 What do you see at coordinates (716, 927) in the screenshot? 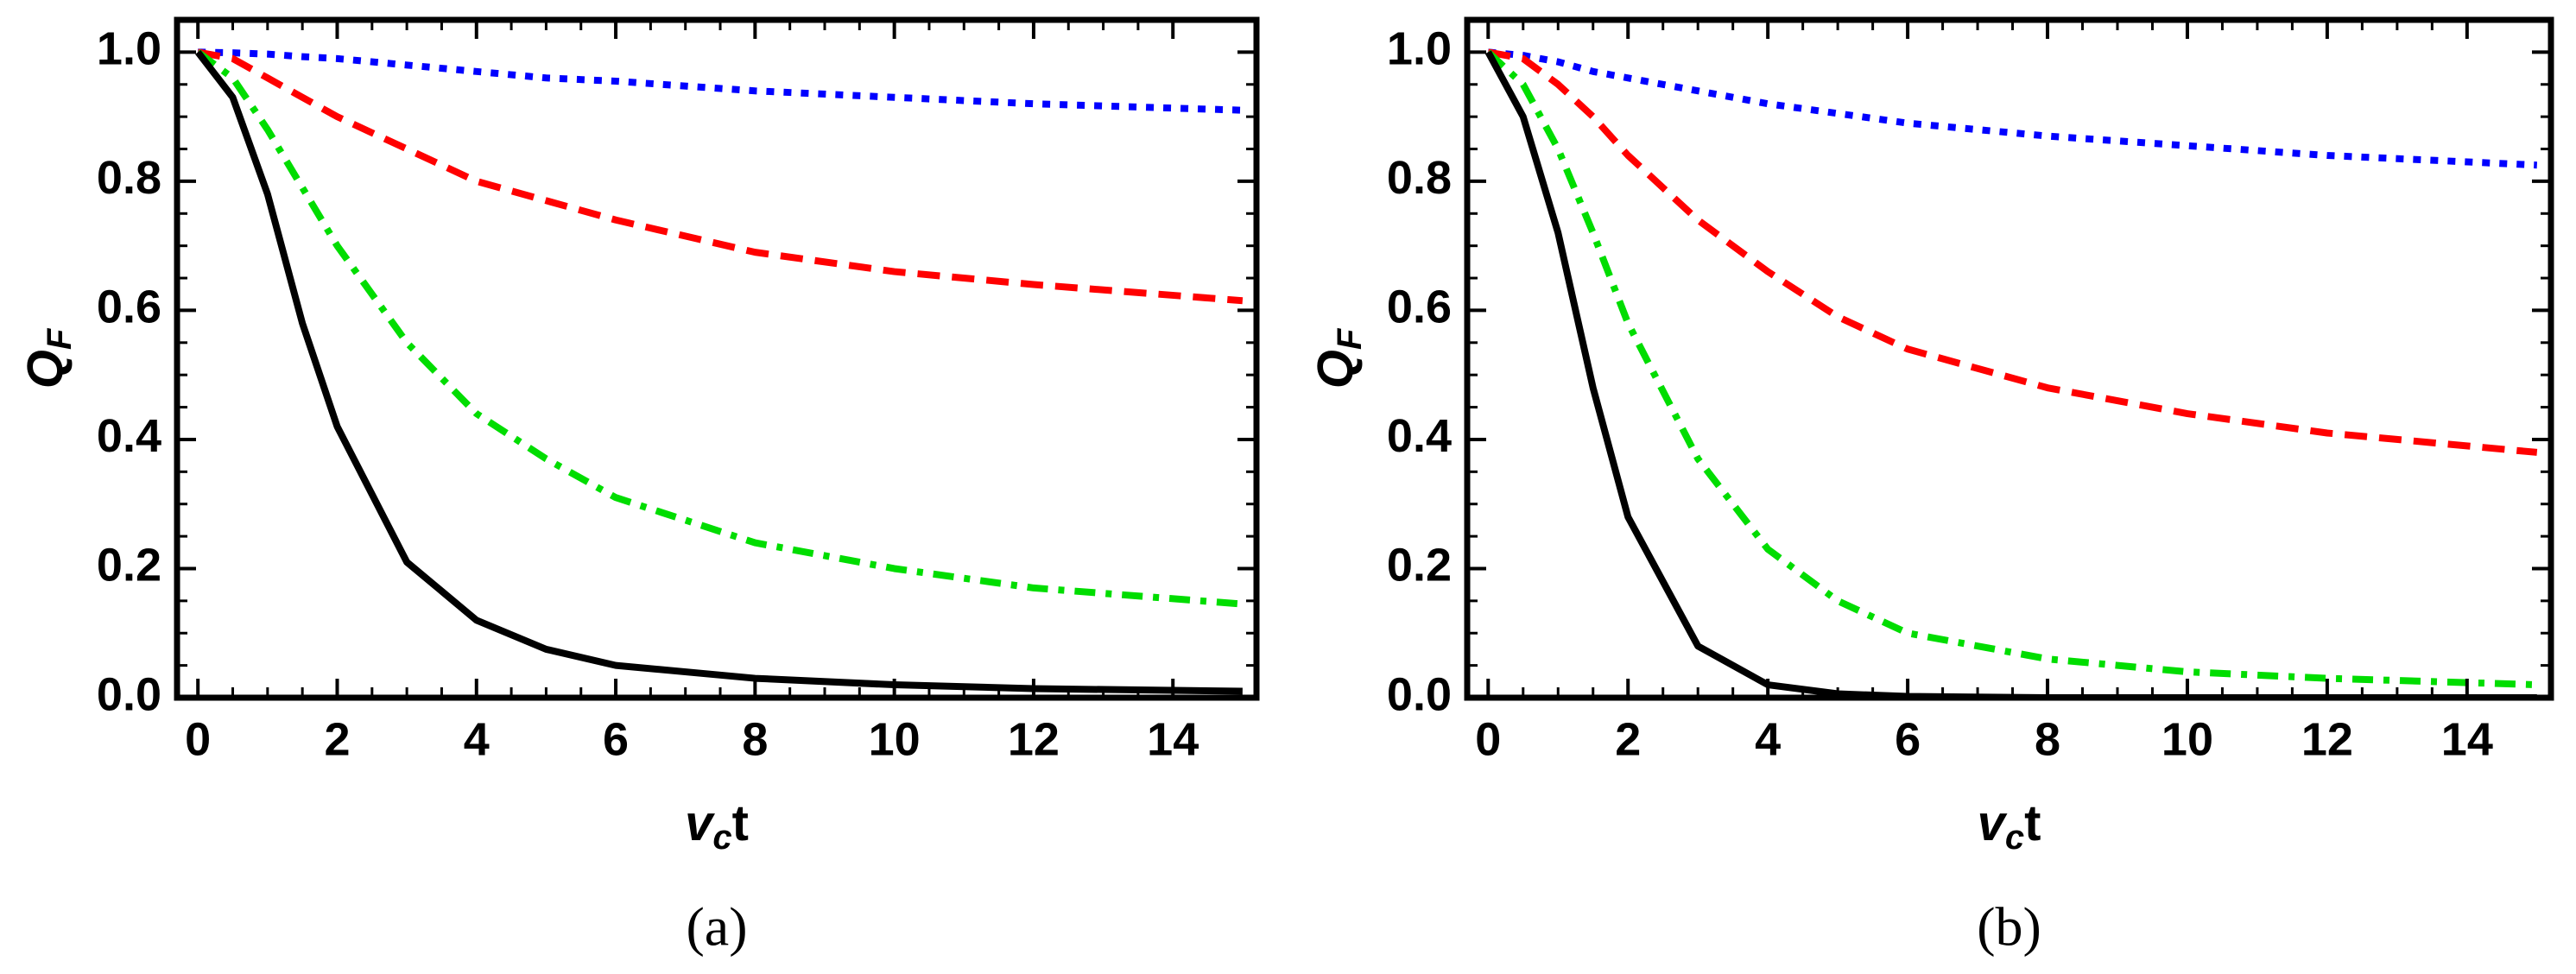
I see `panel-caption: (a)` at bounding box center [716, 927].